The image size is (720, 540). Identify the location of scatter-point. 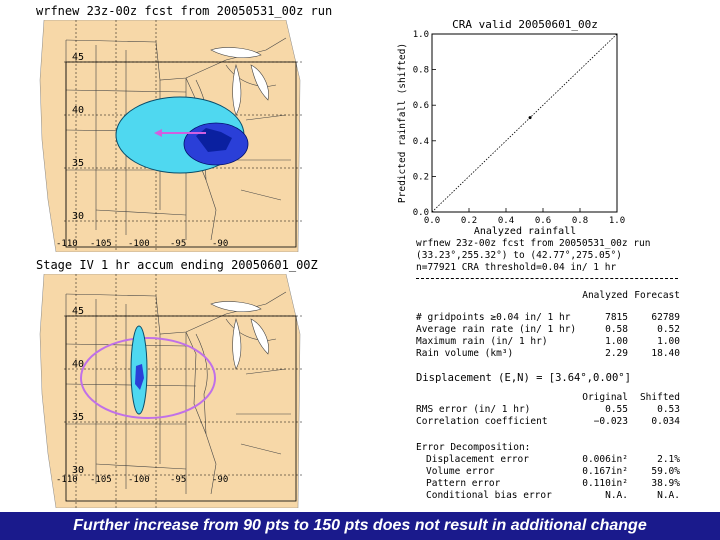
(530, 118).